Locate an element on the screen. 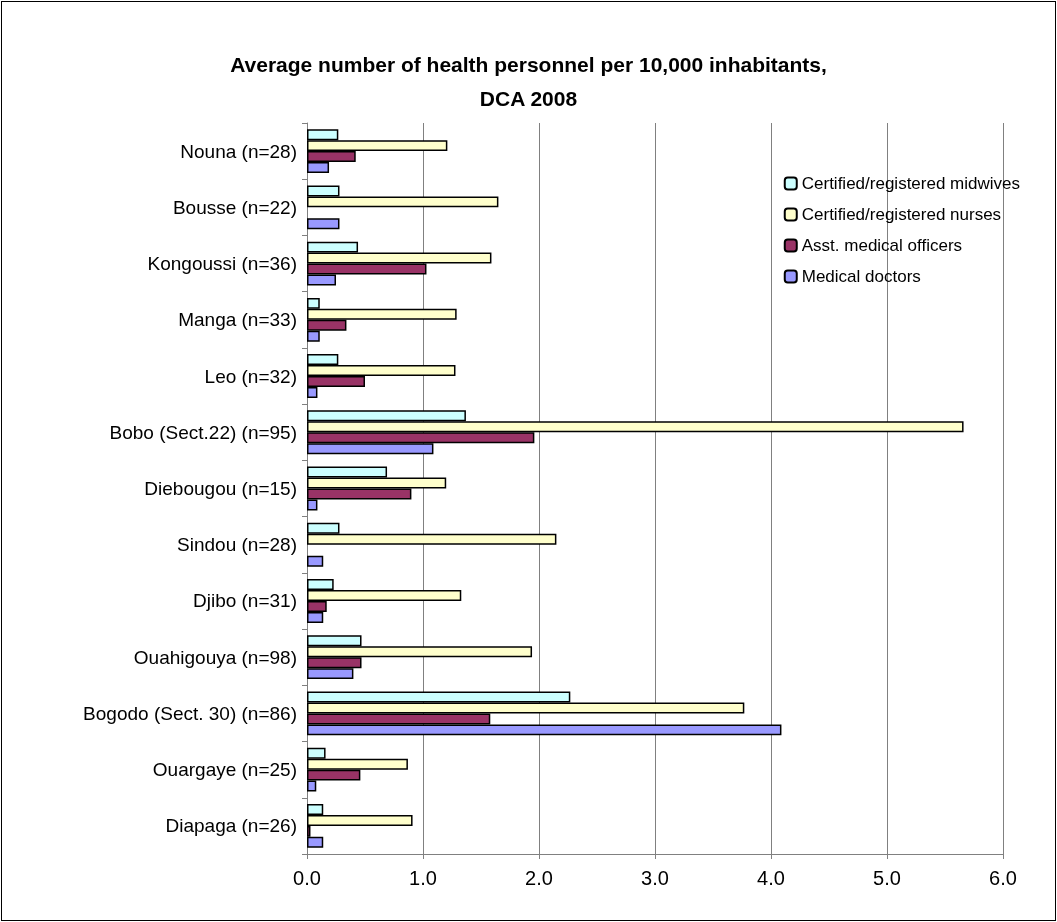 This screenshot has width=1057, height=922. x-tick-label: 0.0 is located at coordinates (307, 878).